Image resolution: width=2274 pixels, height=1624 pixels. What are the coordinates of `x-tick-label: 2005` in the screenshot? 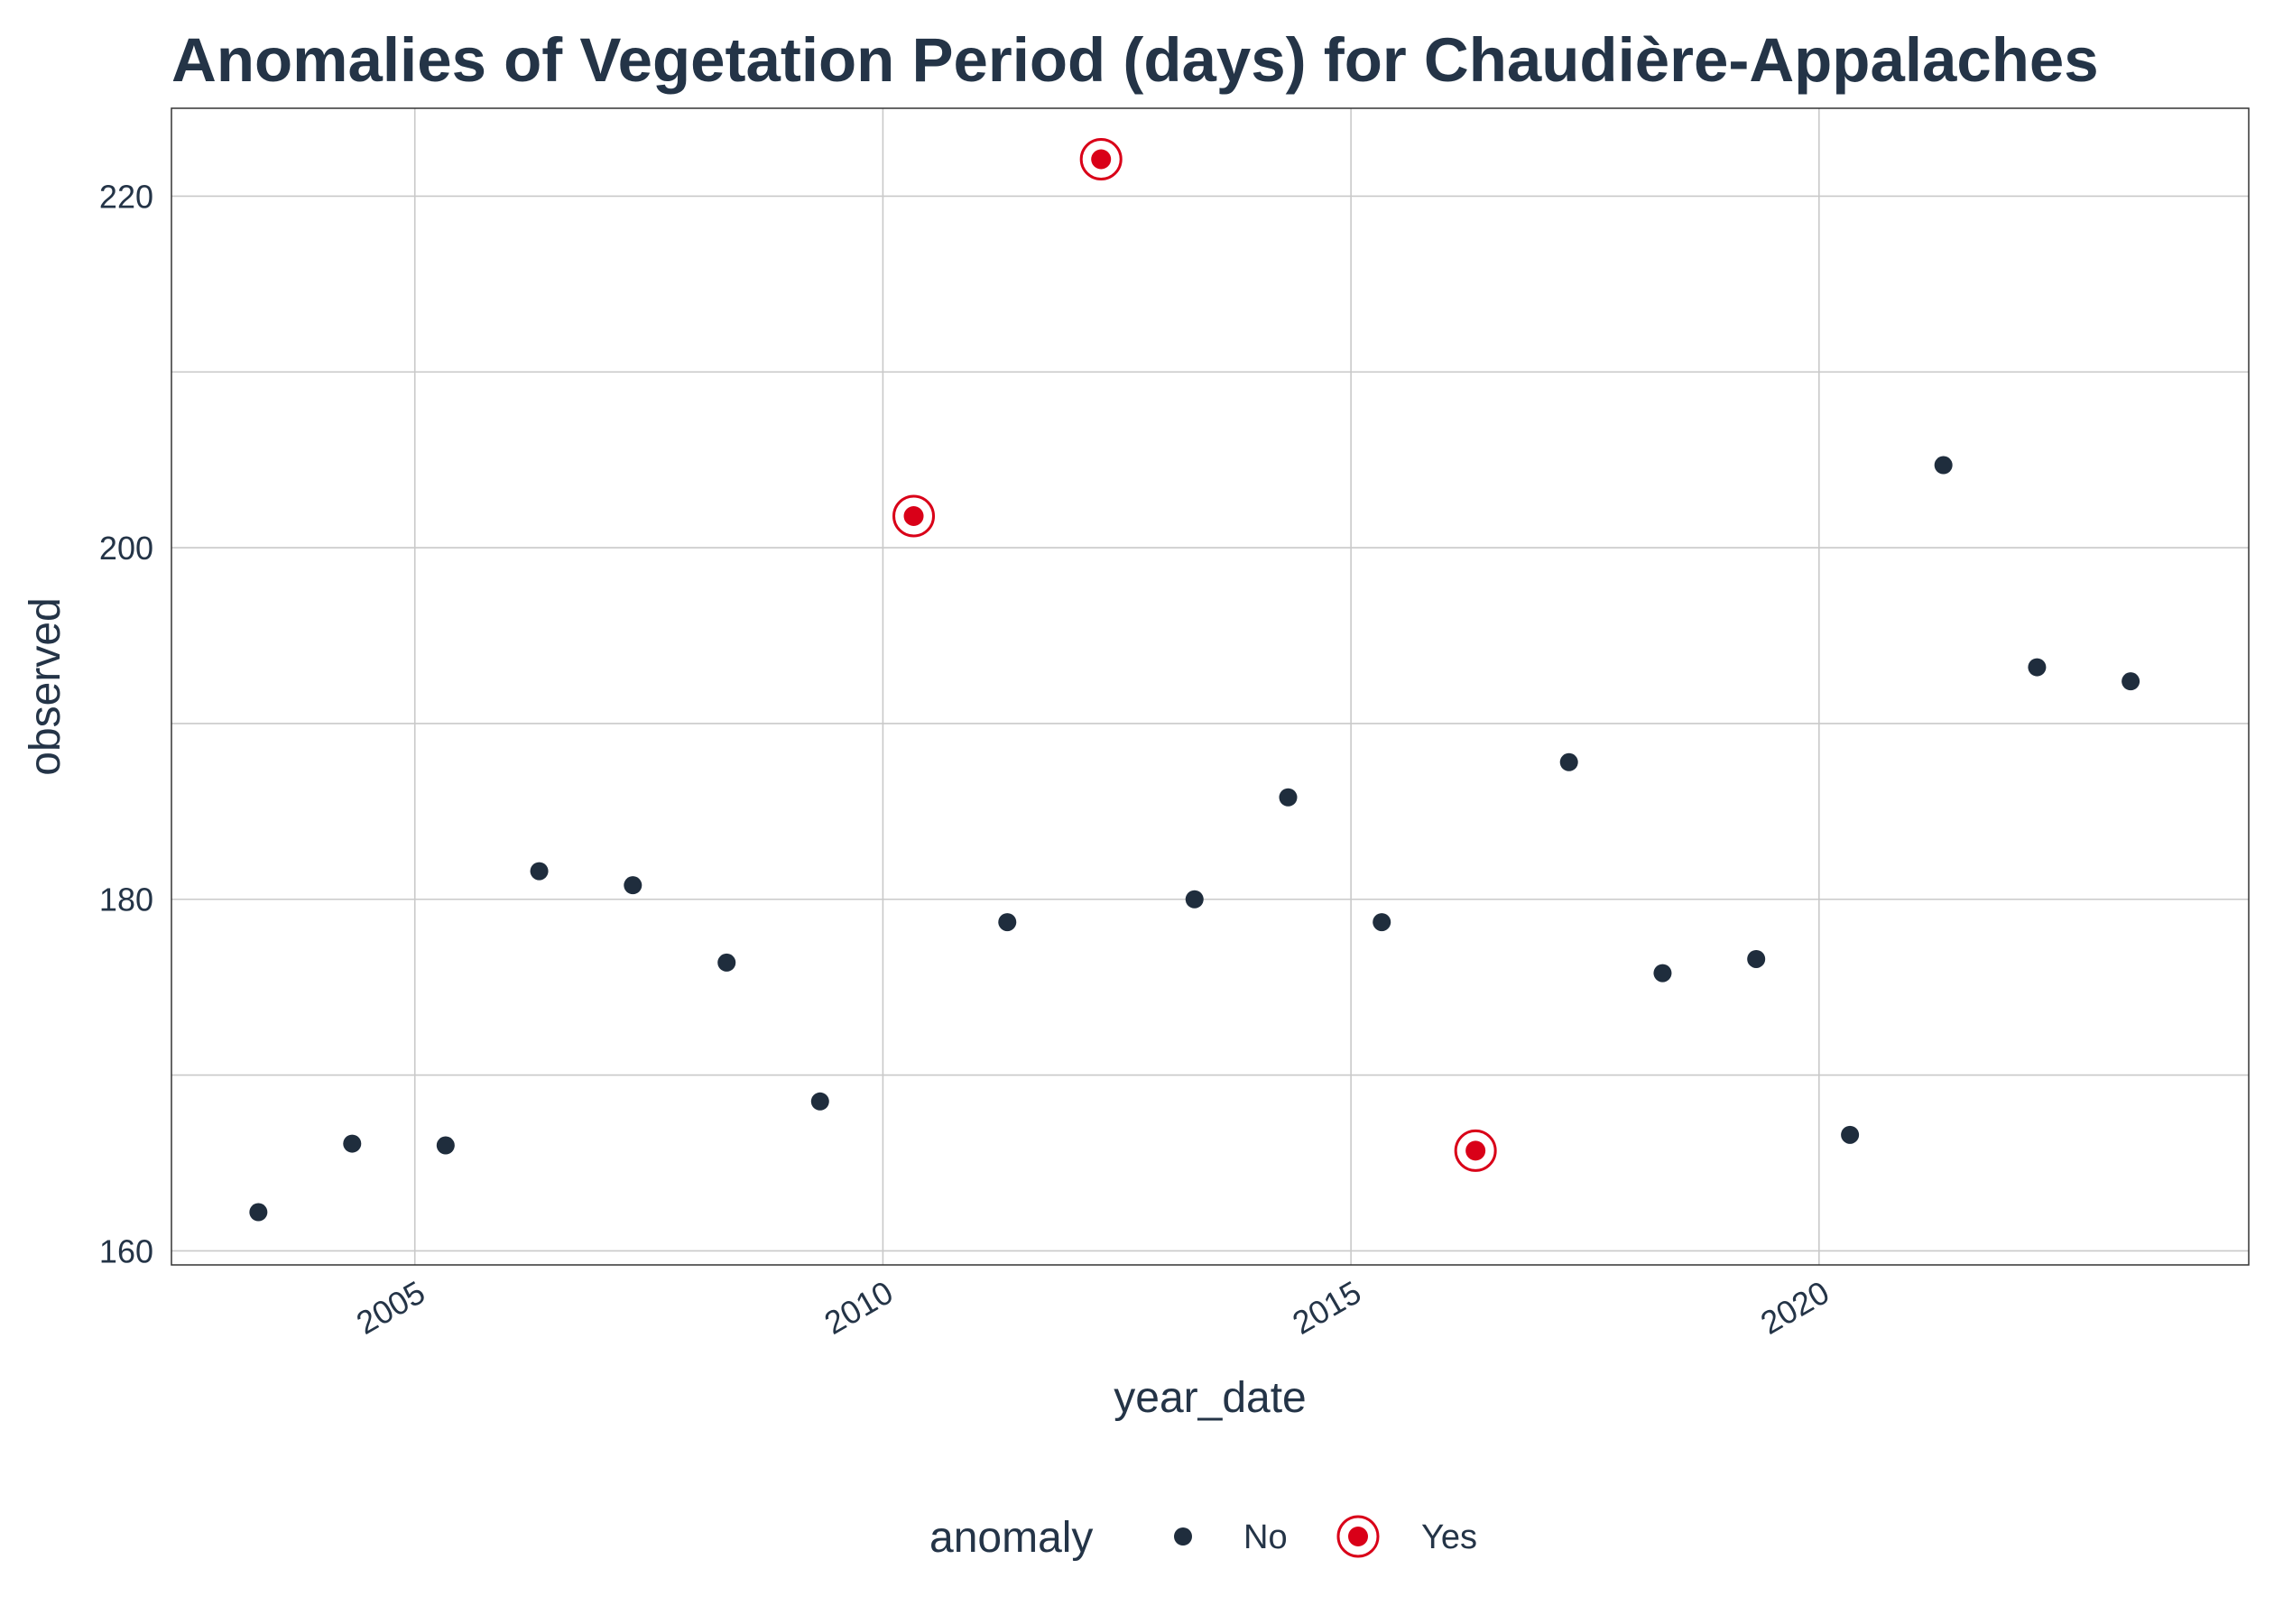 It's located at (390, 1307).